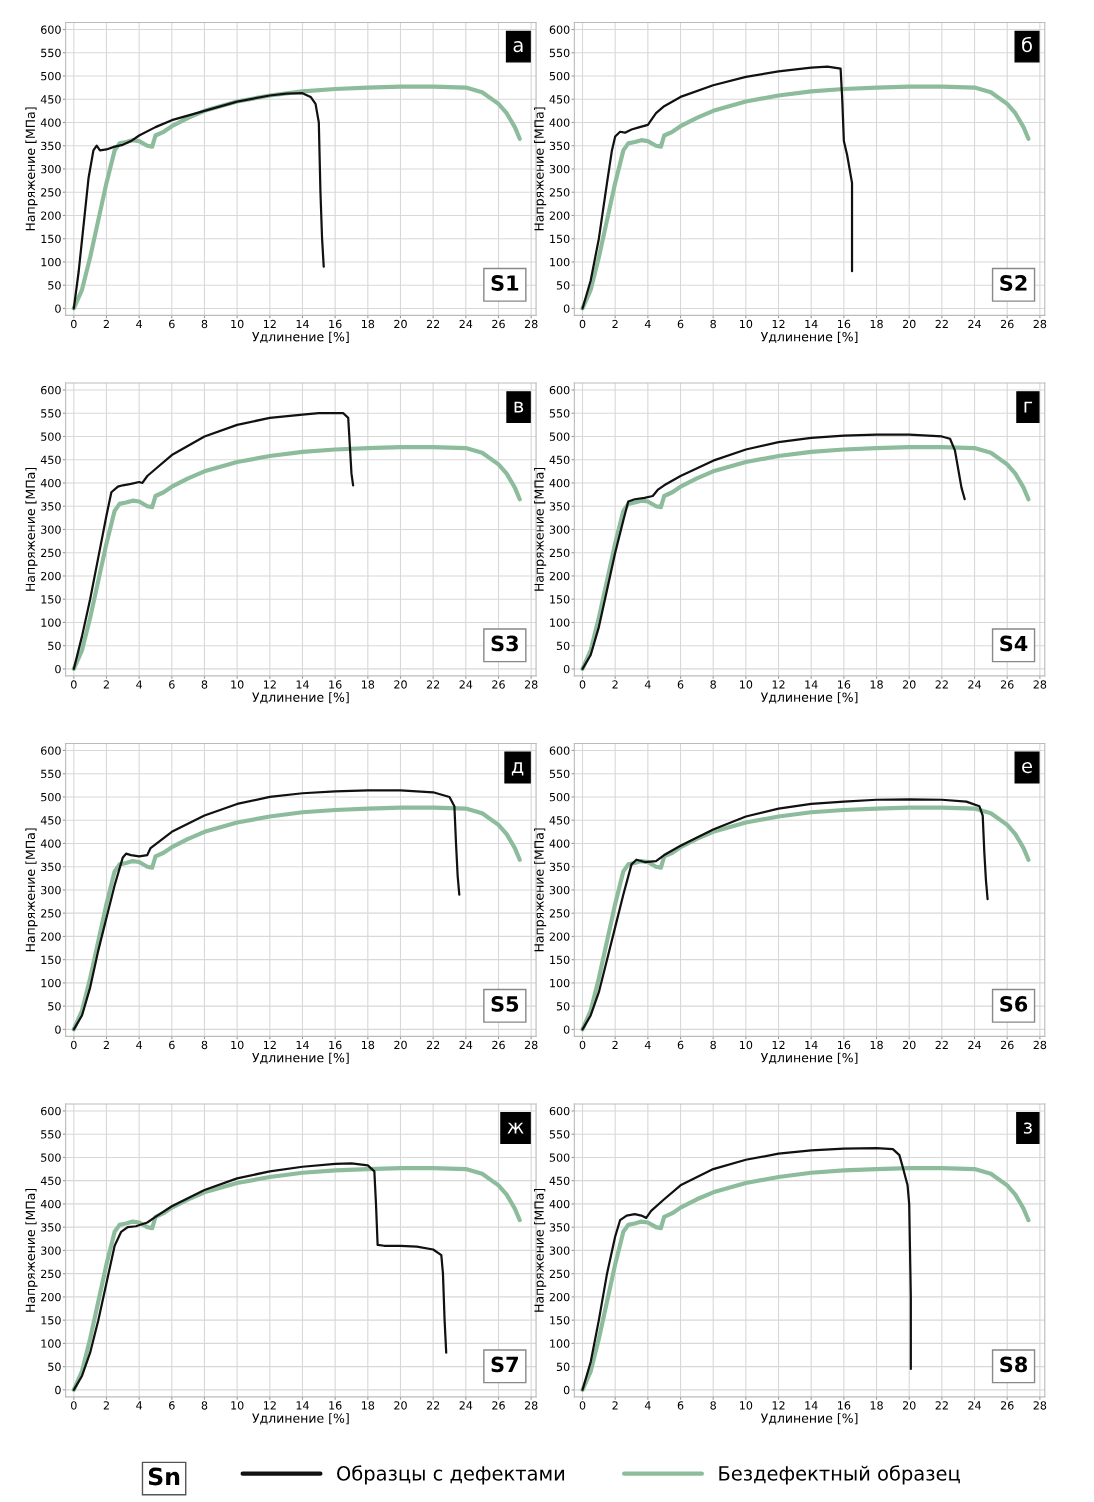  What do you see at coordinates (74, 684) in the screenshot?
I see `x-tick-label: 0` at bounding box center [74, 684].